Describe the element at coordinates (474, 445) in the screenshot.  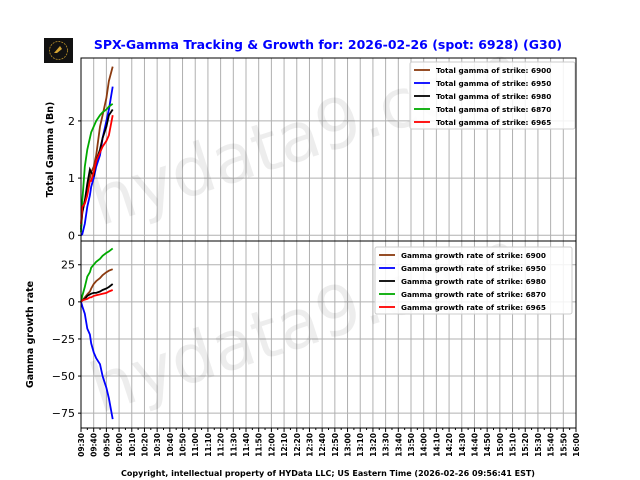
I see `x-tick-label: 14:40` at that location.